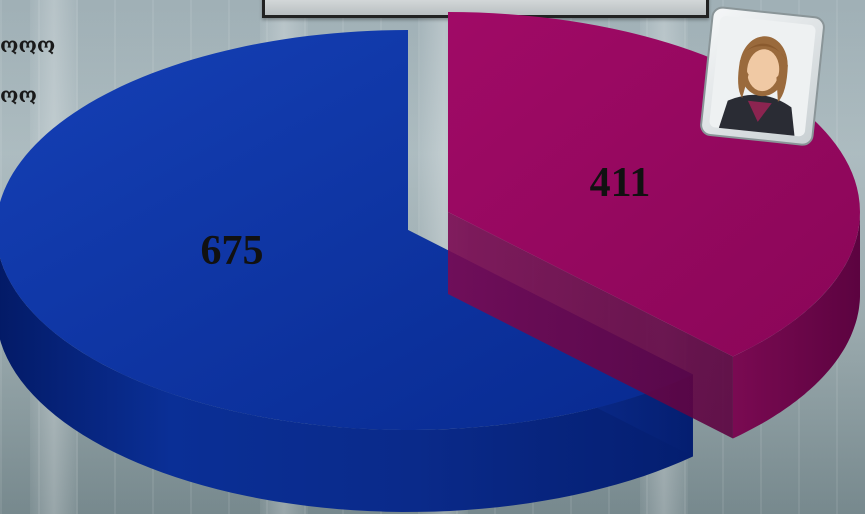  What do you see at coordinates (232, 251) in the screenshot?
I see `data-label-1: 675` at bounding box center [232, 251].